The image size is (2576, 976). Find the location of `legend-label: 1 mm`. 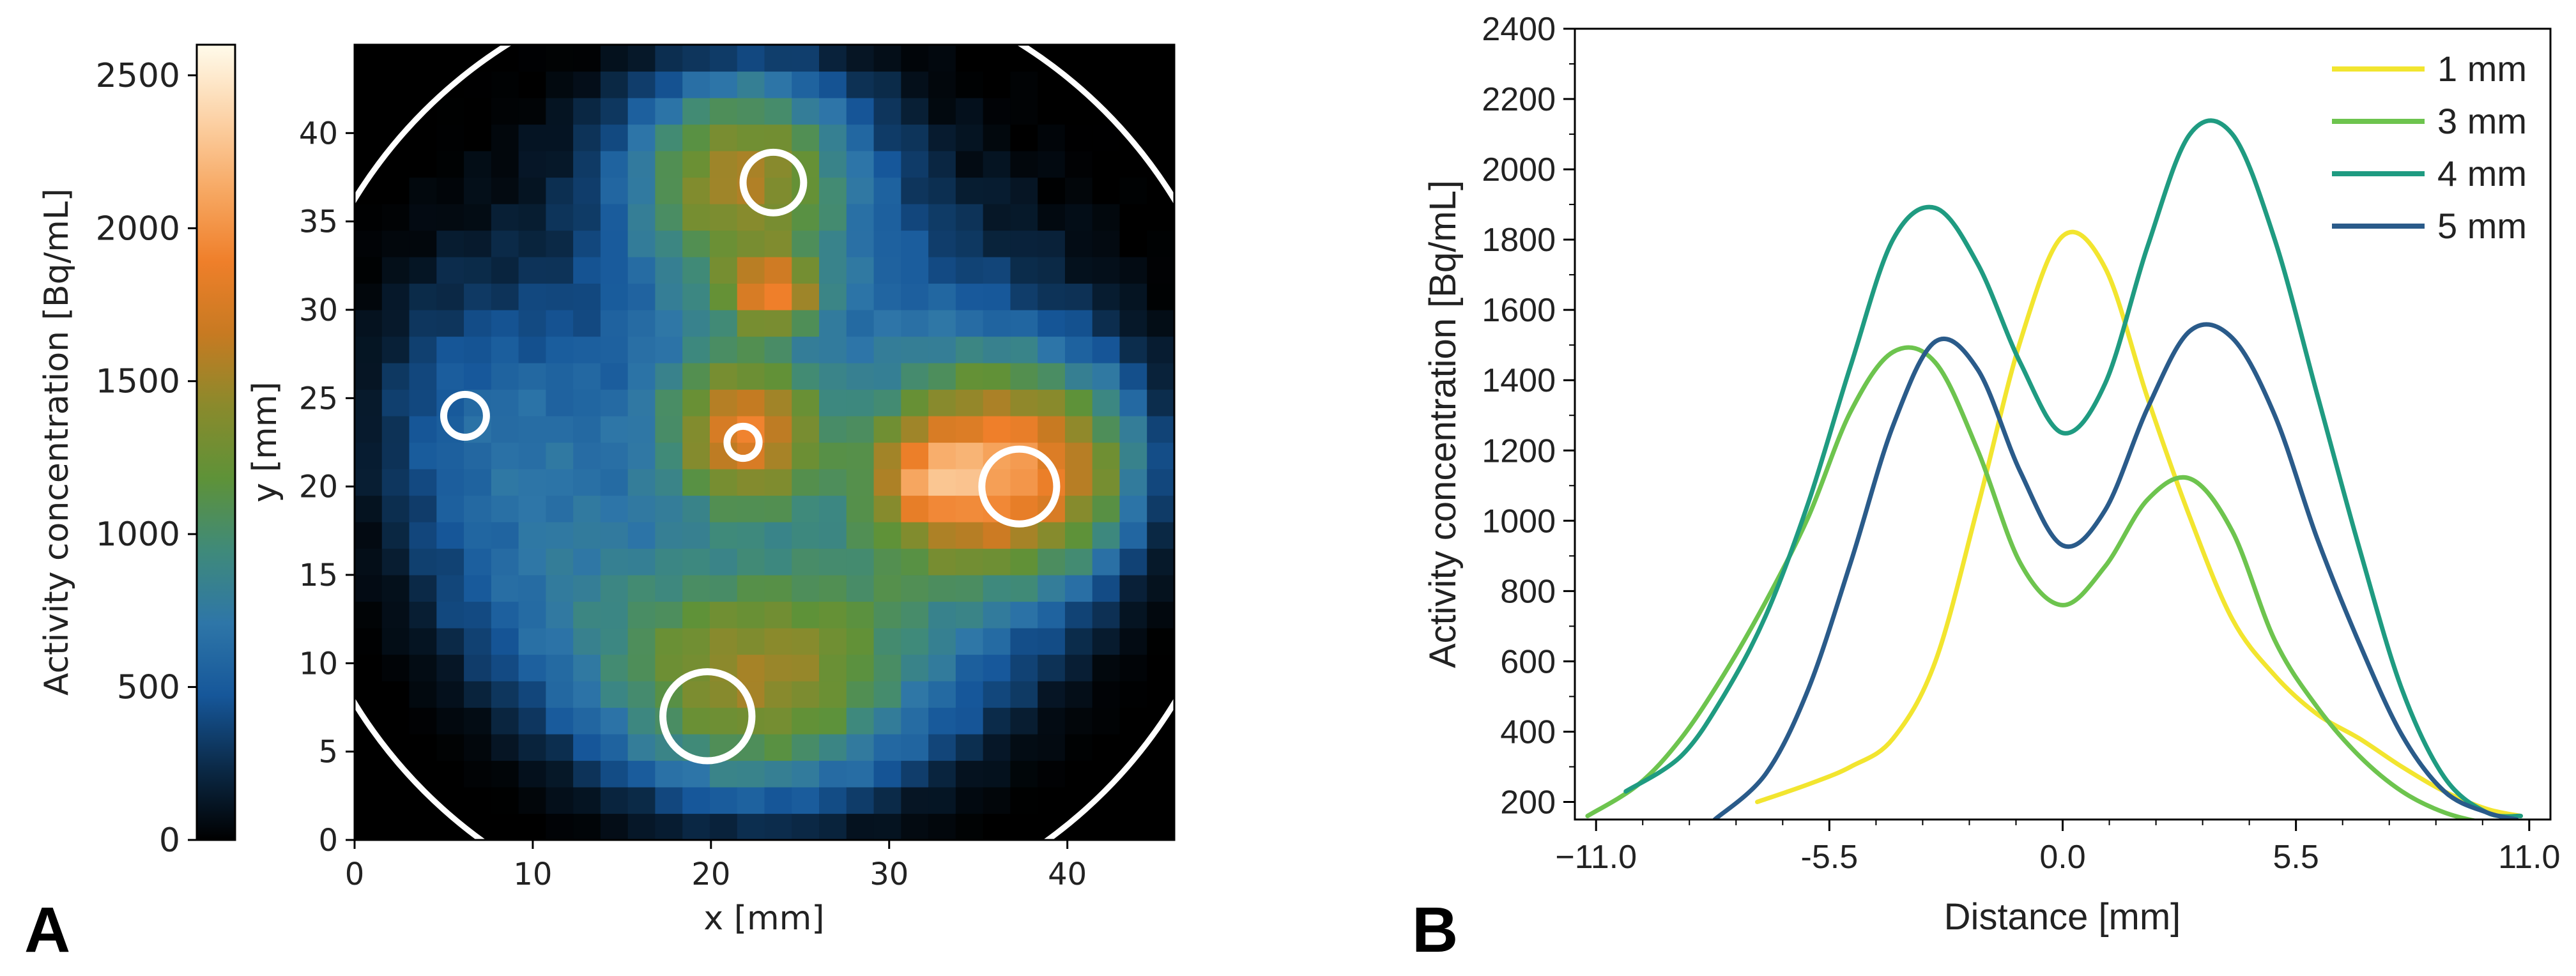

legend-label: 1 mm is located at coordinates (2482, 69).